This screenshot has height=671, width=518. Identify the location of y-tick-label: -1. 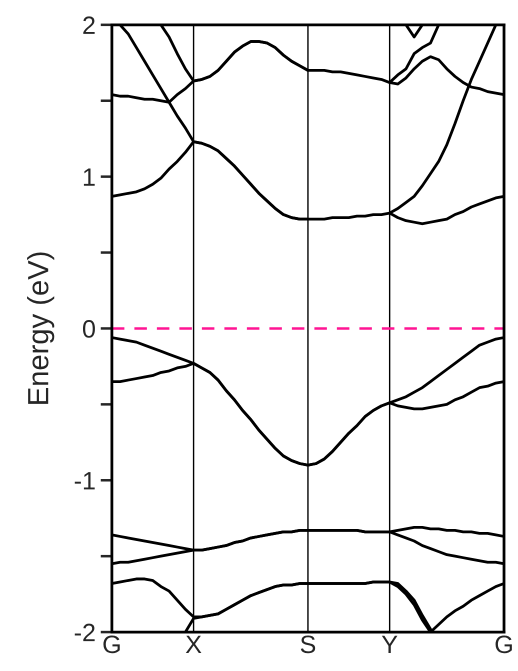
(84, 481).